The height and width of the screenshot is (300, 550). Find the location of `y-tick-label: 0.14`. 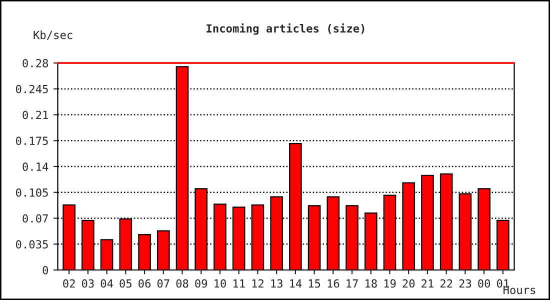

y-tick-label: 0.14 is located at coordinates (35, 166).